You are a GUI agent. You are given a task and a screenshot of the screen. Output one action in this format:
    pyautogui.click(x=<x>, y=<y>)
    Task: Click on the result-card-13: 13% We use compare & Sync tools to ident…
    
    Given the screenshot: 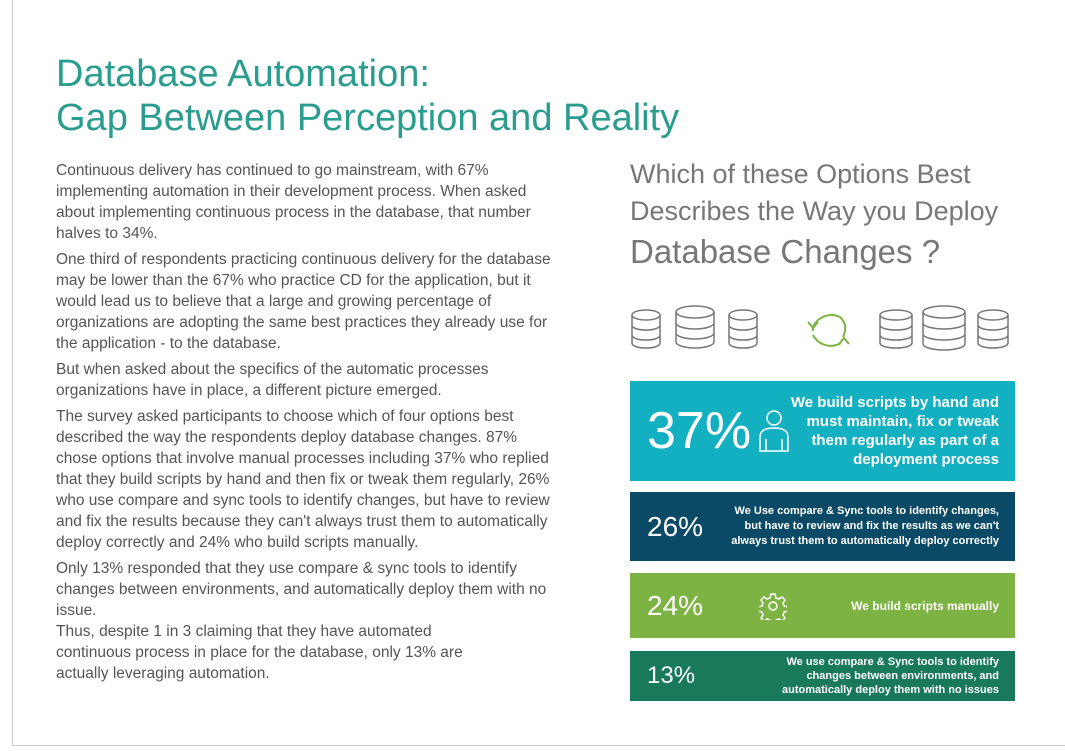 What is the action you would take?
    pyautogui.click(x=822, y=676)
    